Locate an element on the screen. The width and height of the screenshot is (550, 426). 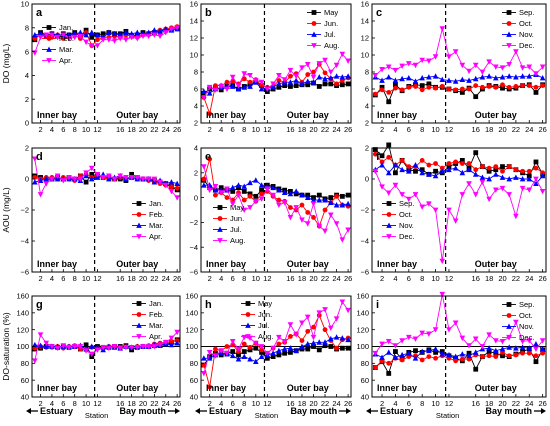
series-dec is located at coordinates (459, 52).